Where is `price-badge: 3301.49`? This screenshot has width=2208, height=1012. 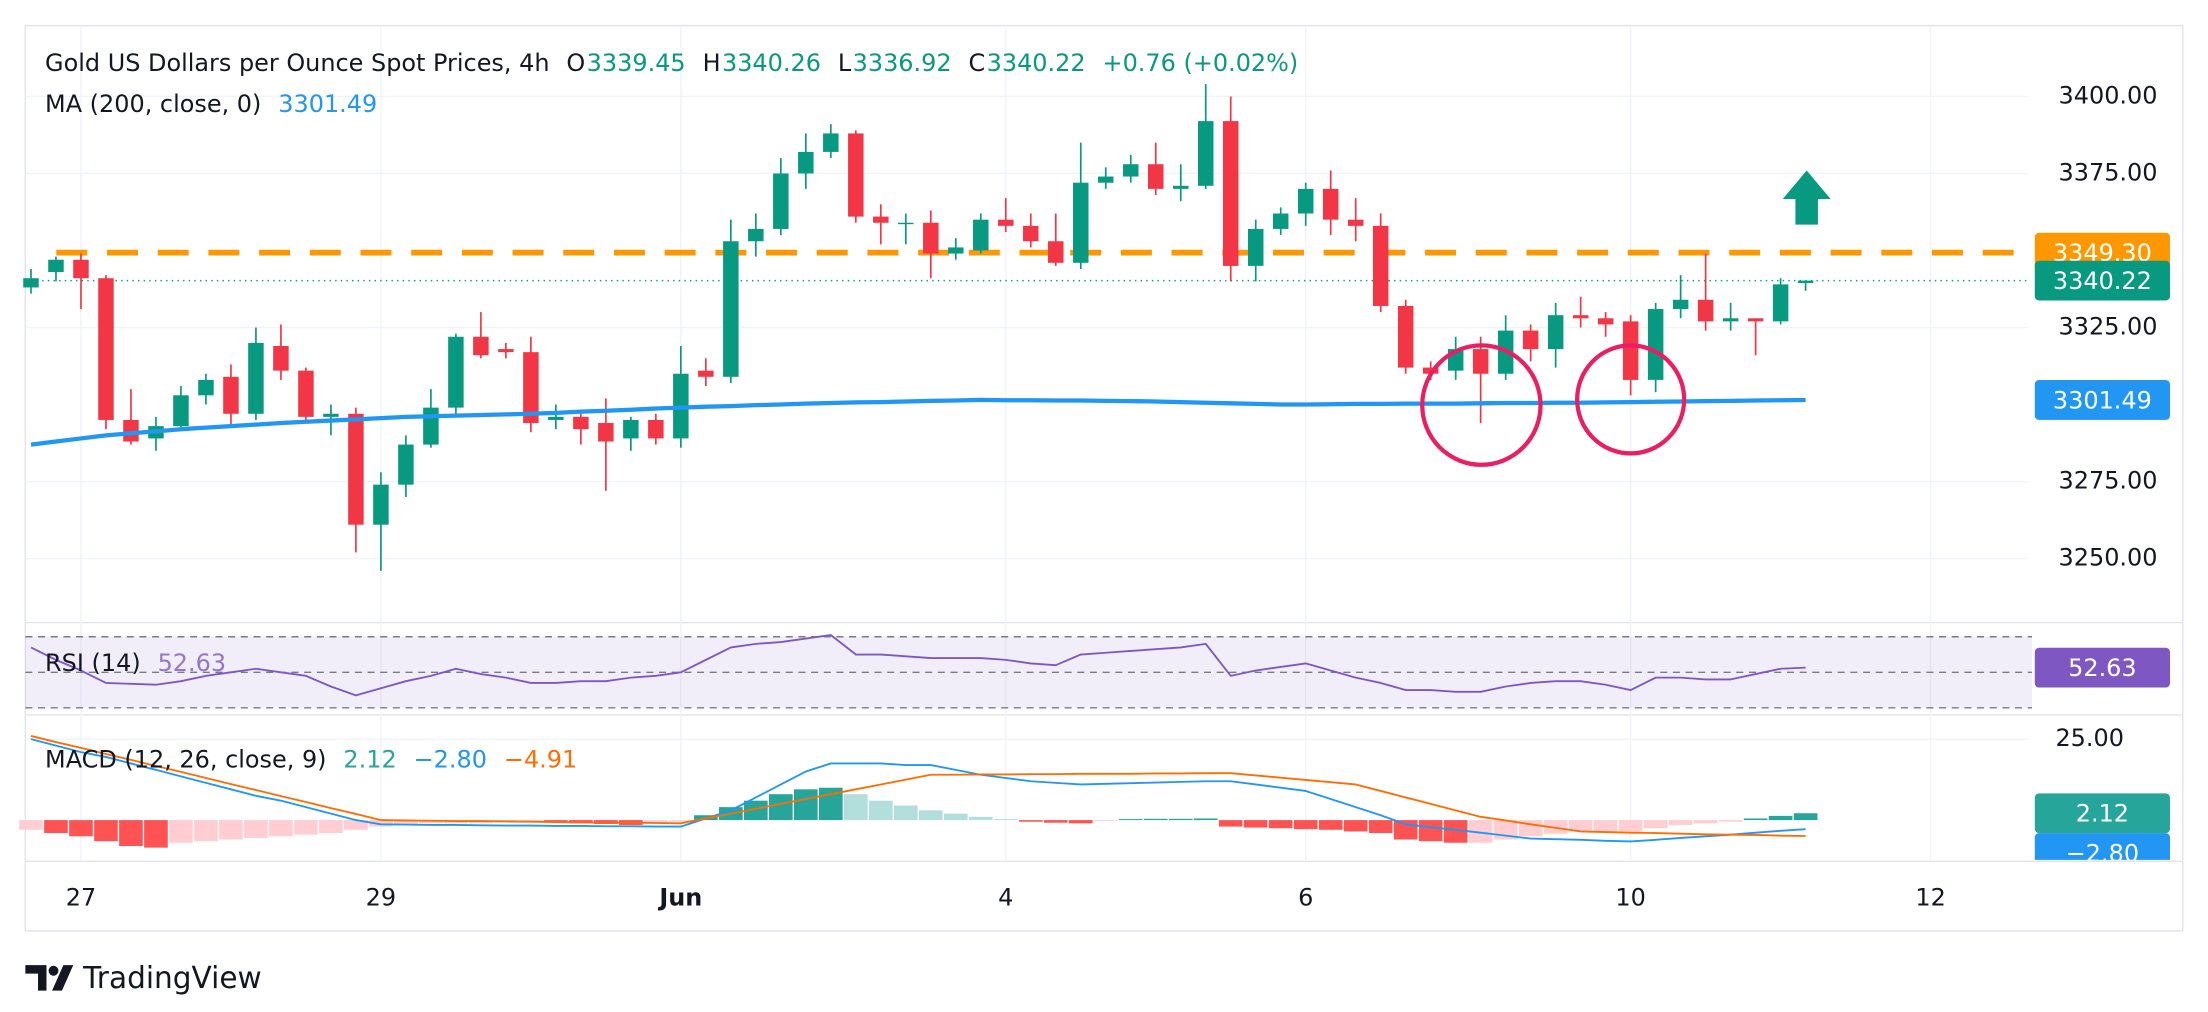 price-badge: 3301.49 is located at coordinates (2102, 400).